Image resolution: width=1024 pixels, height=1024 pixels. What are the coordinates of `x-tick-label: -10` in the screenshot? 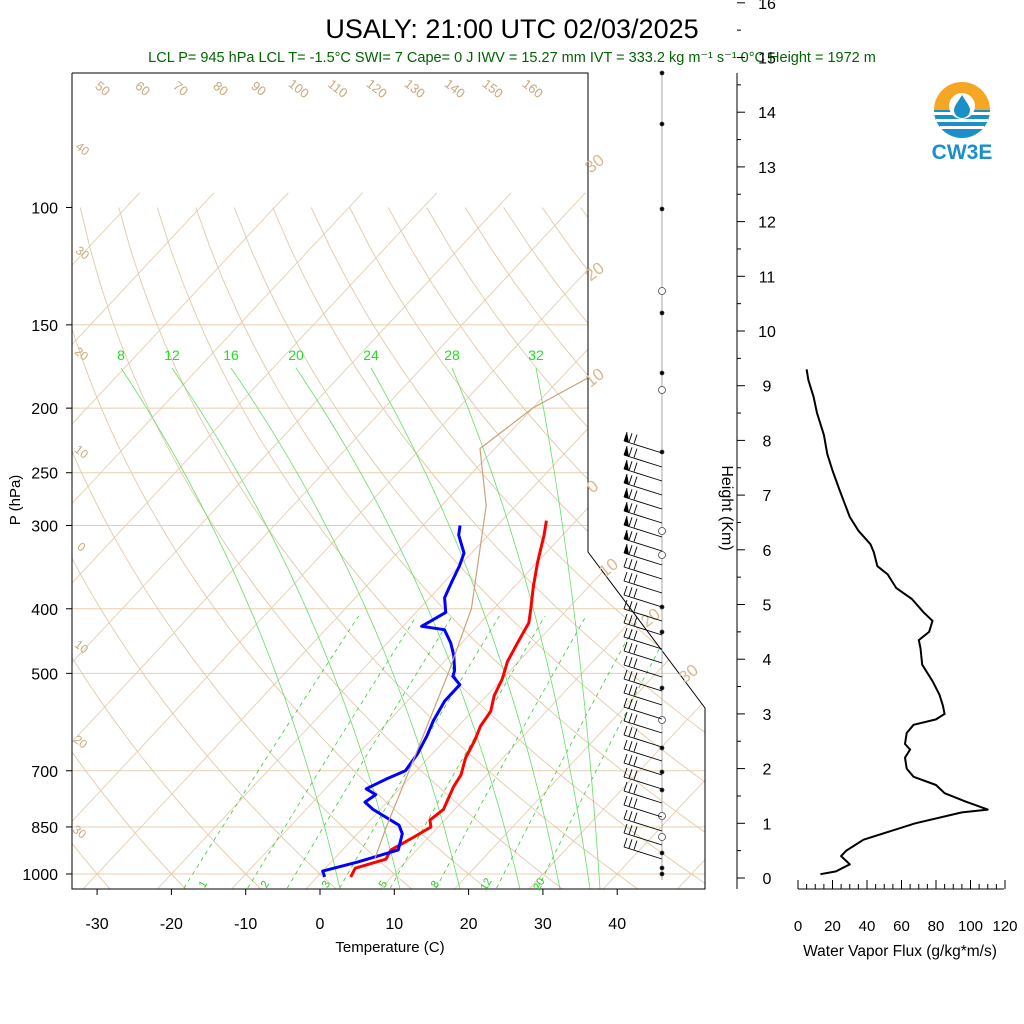 It's located at (245, 924).